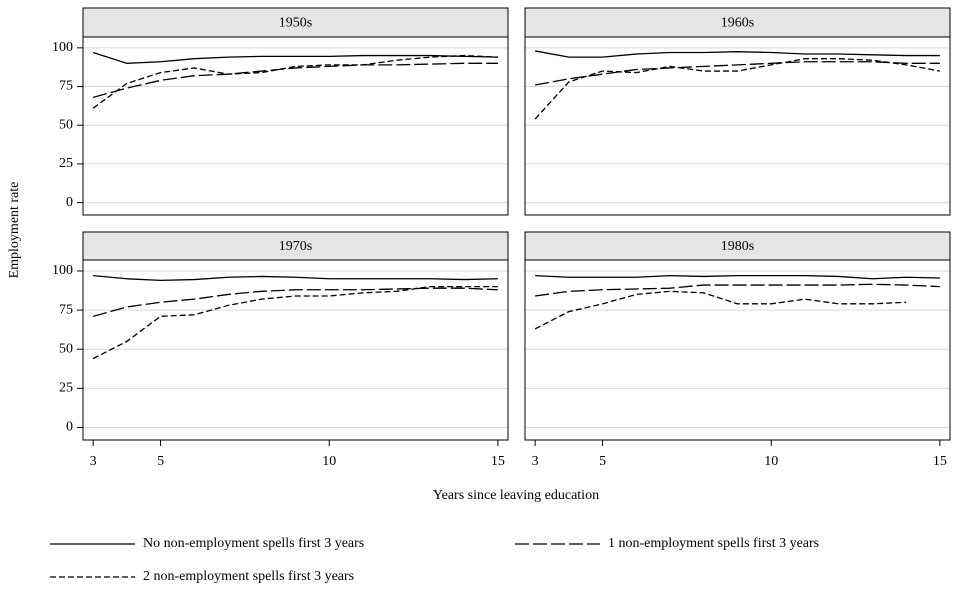 This screenshot has width=955, height=593. I want to click on panel-title: 1960s, so click(737, 23).